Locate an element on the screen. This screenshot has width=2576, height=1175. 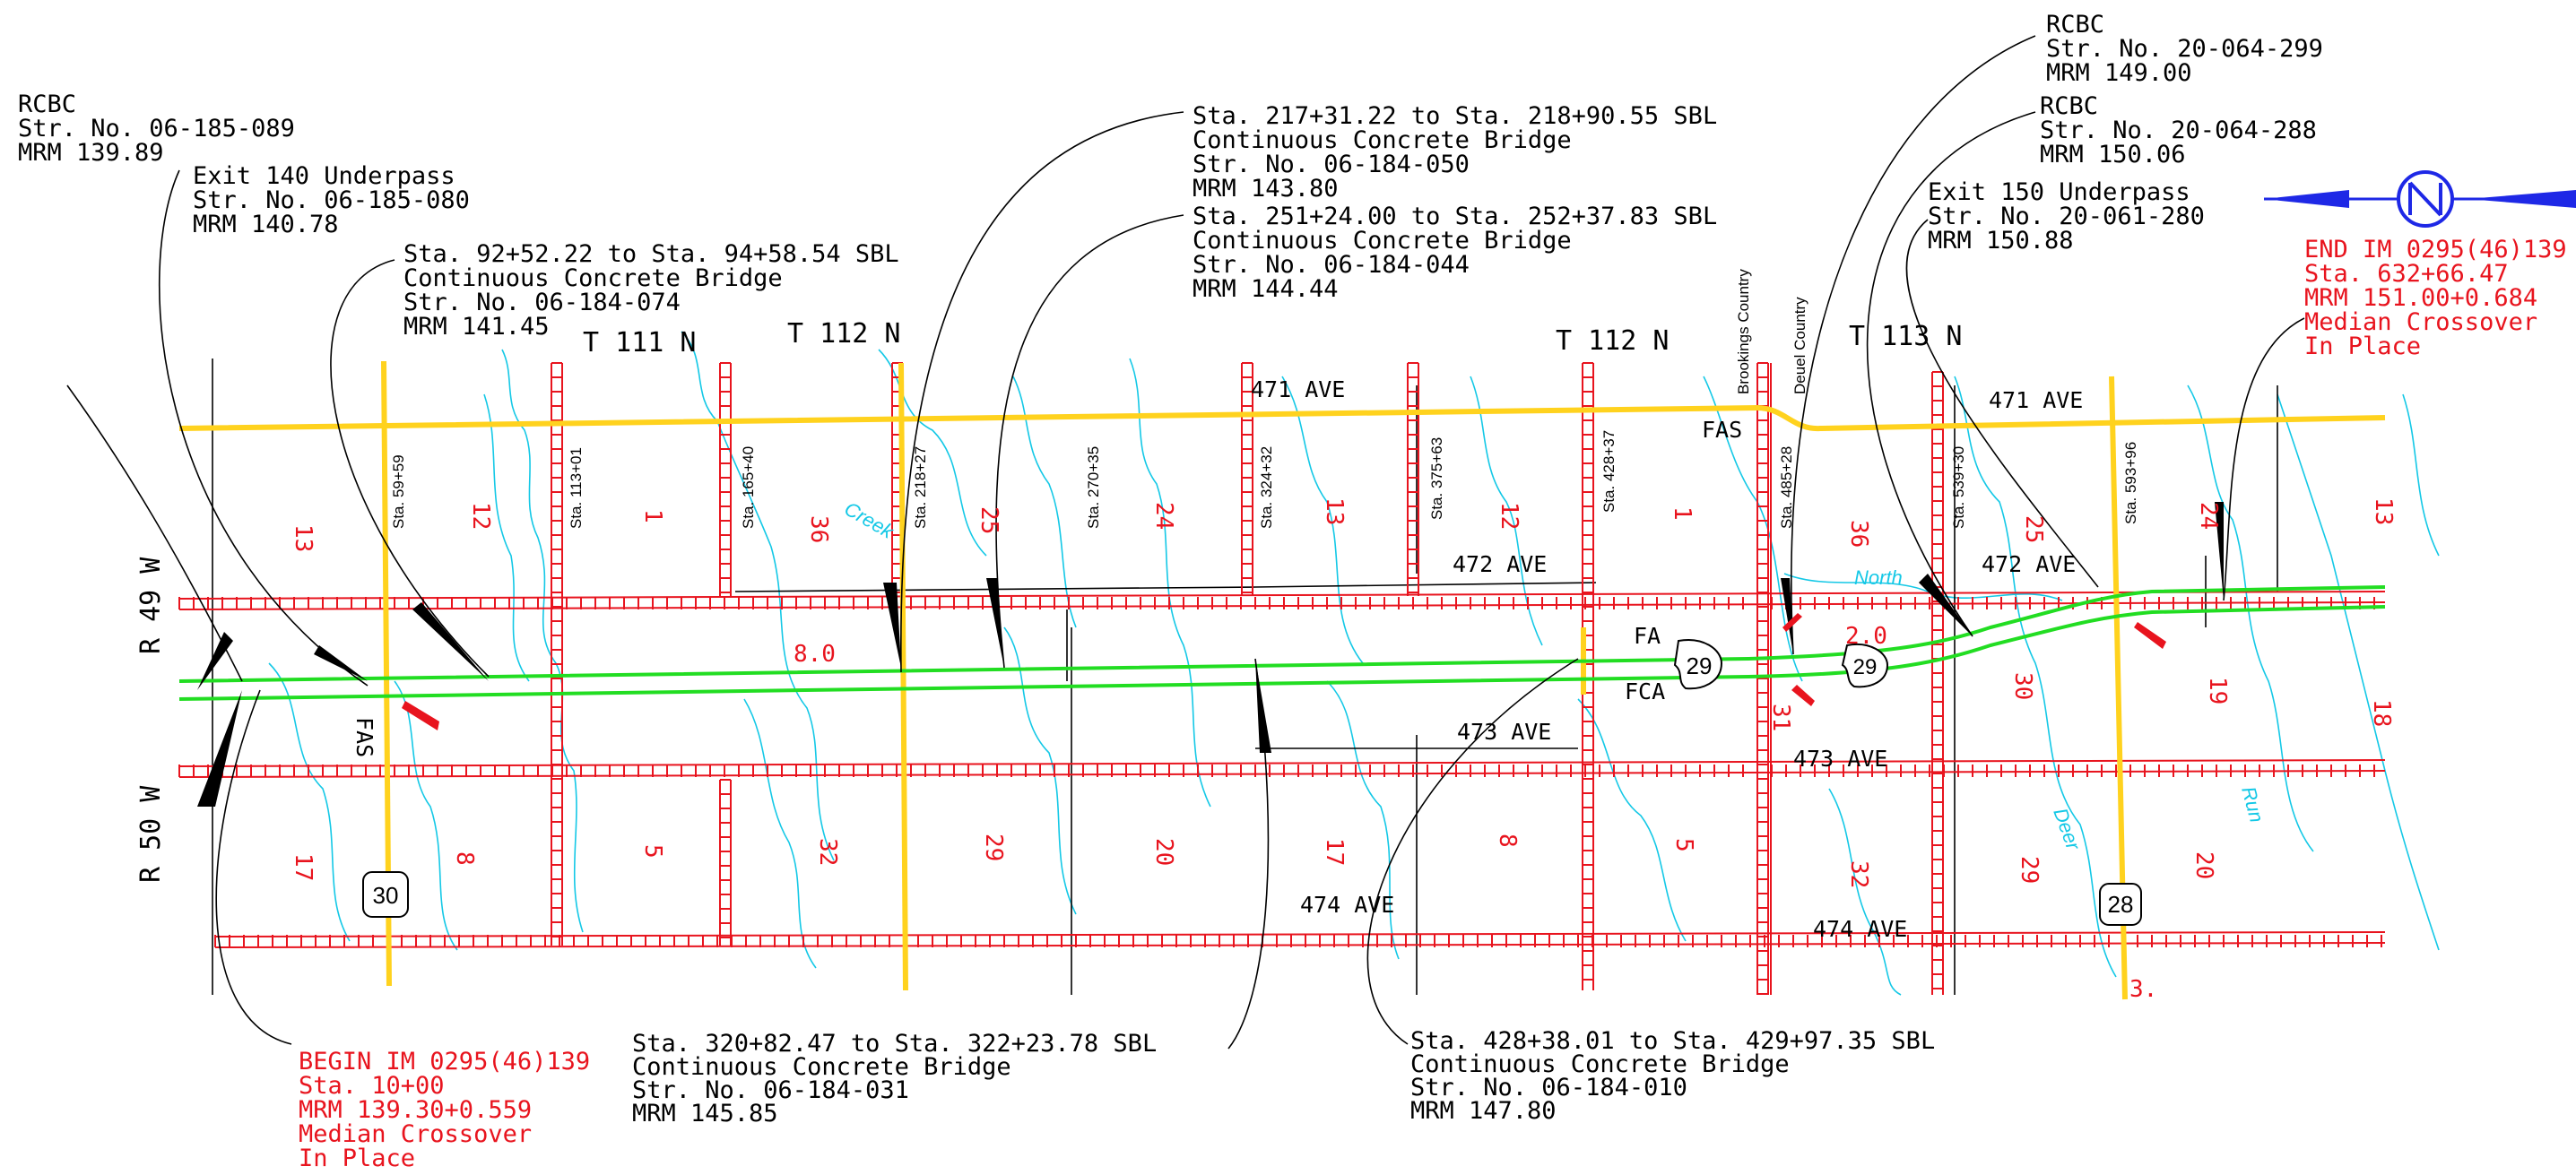
svg-text: Sta. 632+66.47 is located at coordinates (2406, 274).